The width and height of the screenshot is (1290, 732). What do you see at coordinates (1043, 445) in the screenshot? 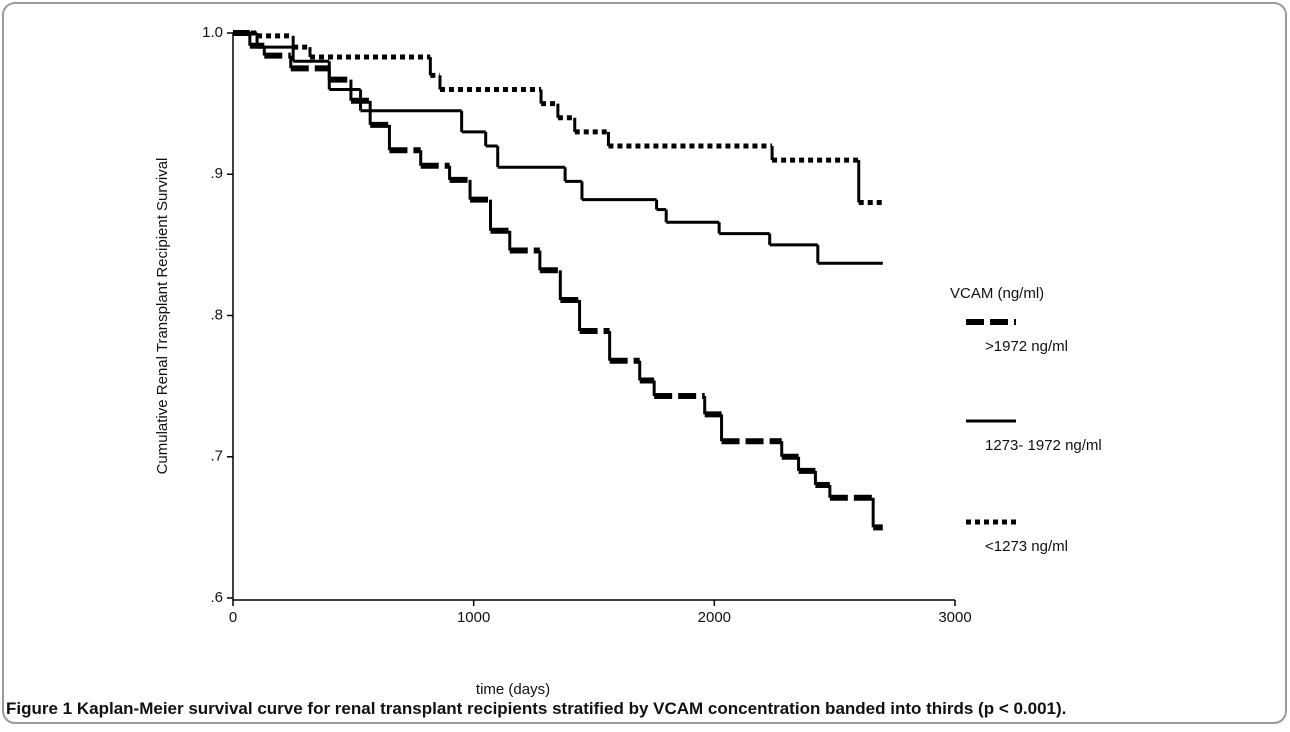
I see `legend-label: 1273- 1972 ng/ml` at bounding box center [1043, 445].